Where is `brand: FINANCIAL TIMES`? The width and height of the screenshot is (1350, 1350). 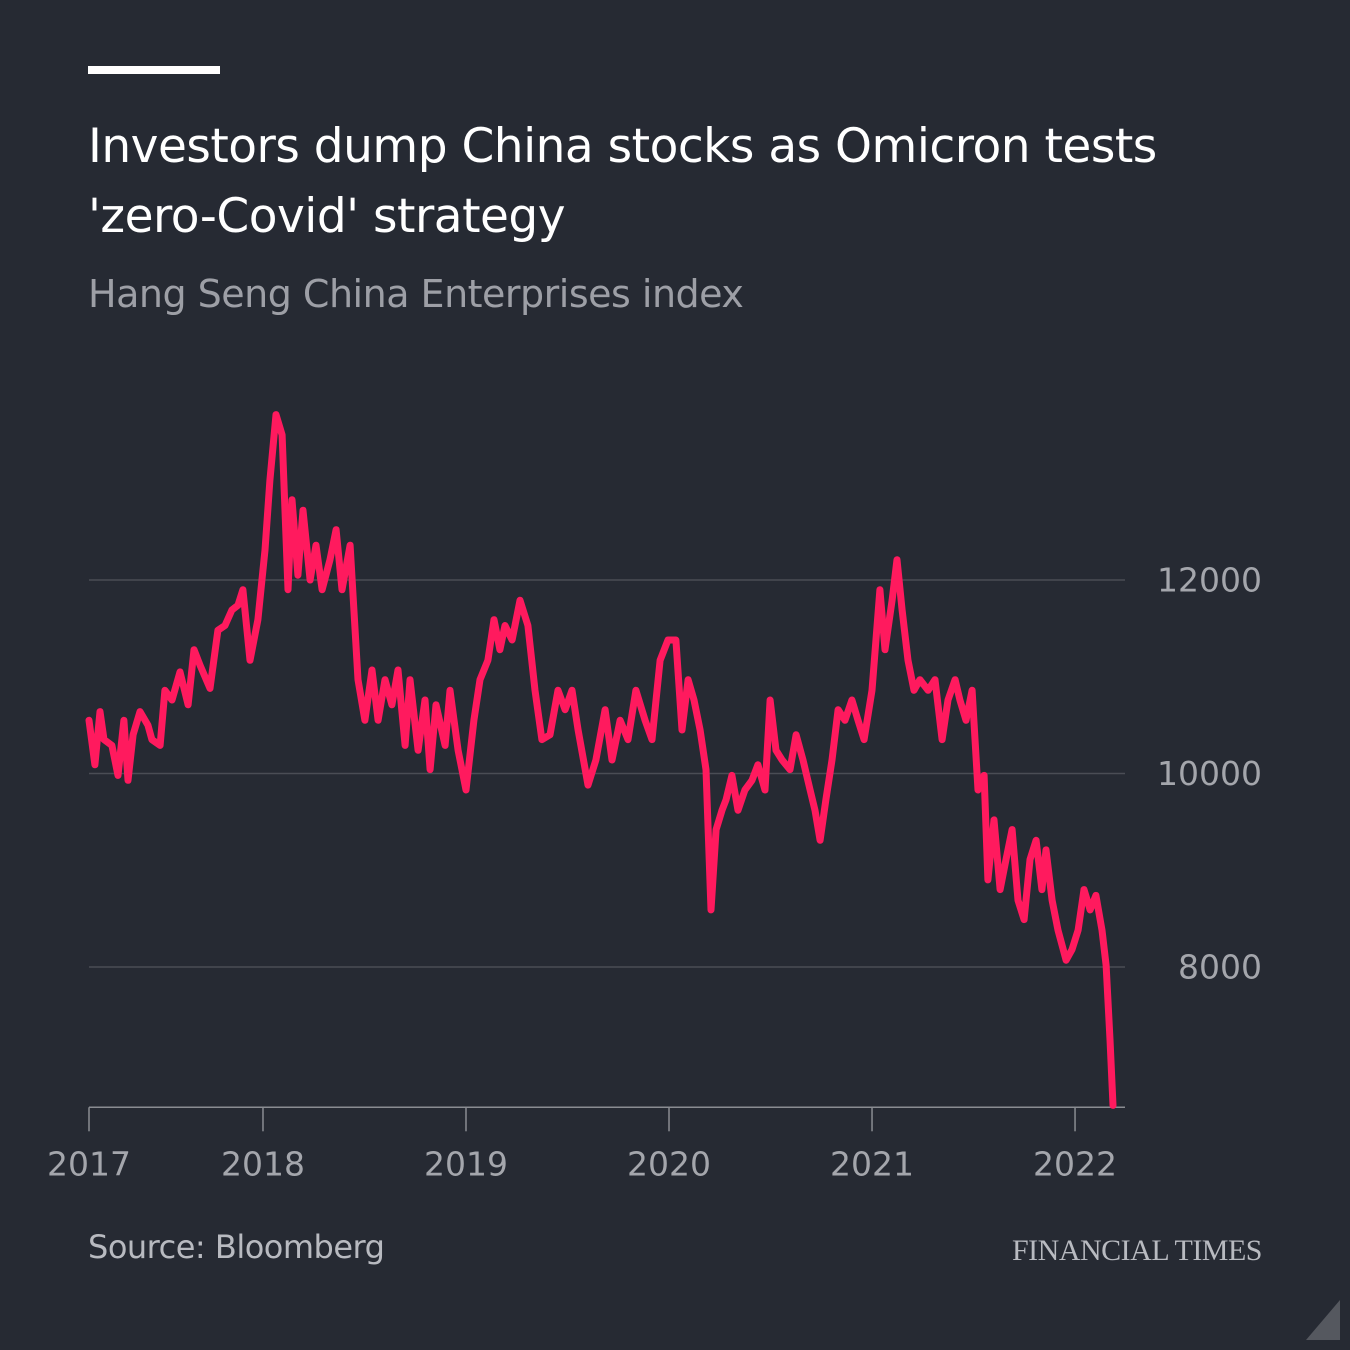 brand: FINANCIAL TIMES is located at coordinates (1137, 1250).